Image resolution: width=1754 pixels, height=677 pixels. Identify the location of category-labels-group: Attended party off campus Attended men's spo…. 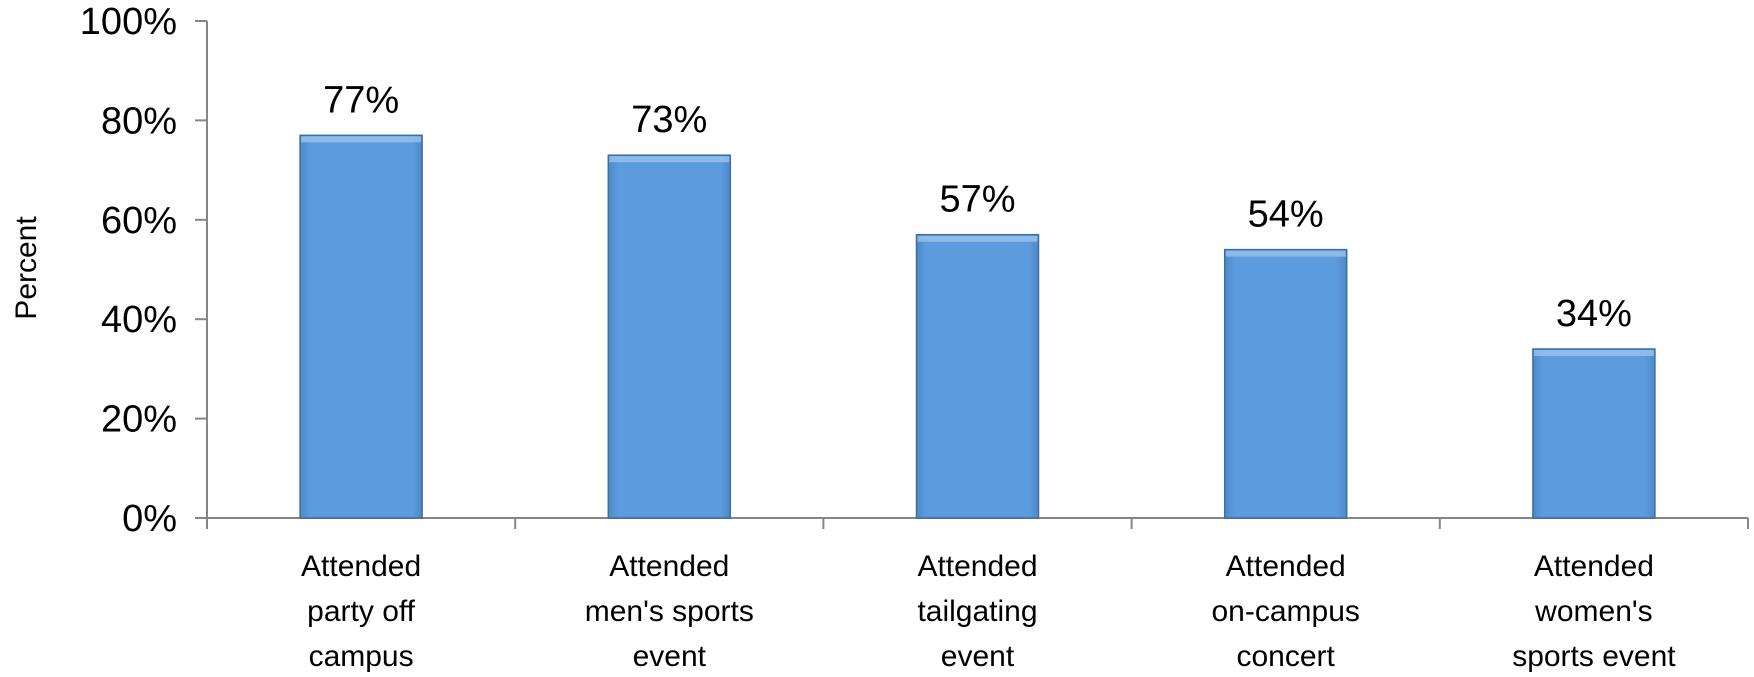
(988, 611).